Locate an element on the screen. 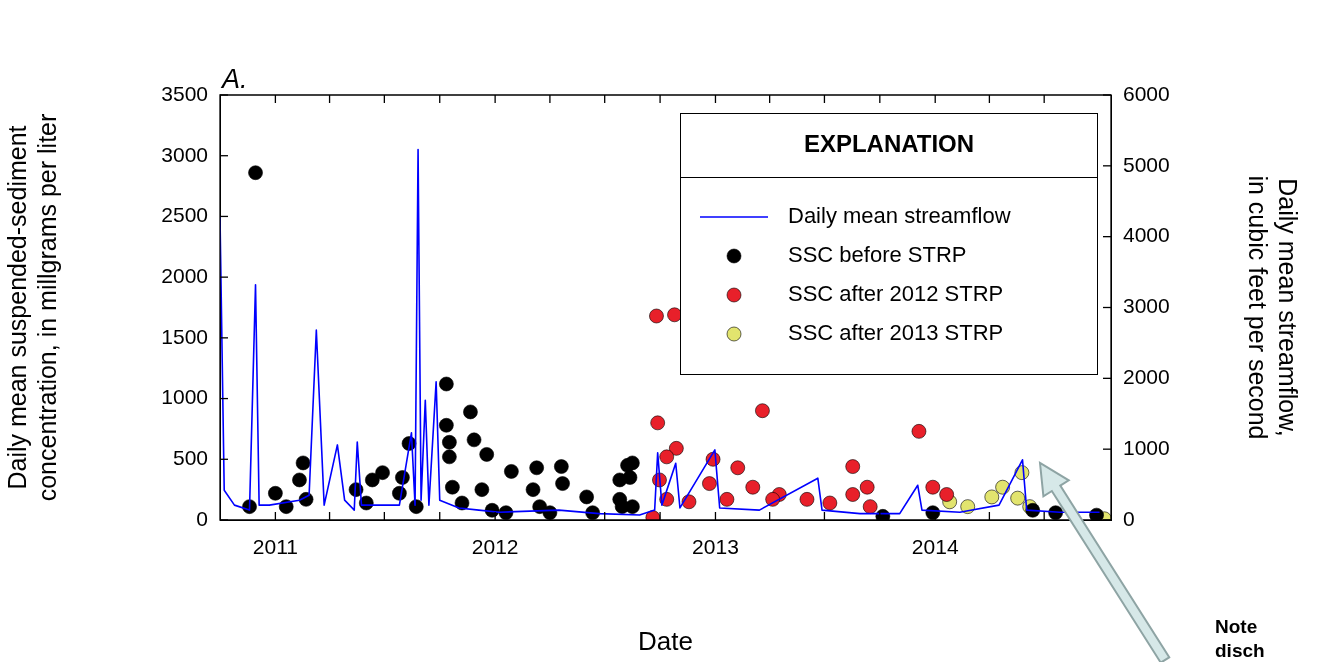  y-axis-title: Daily mean suspended-sediment concentration, in millgrams per liter is located at coordinates (31, 307).